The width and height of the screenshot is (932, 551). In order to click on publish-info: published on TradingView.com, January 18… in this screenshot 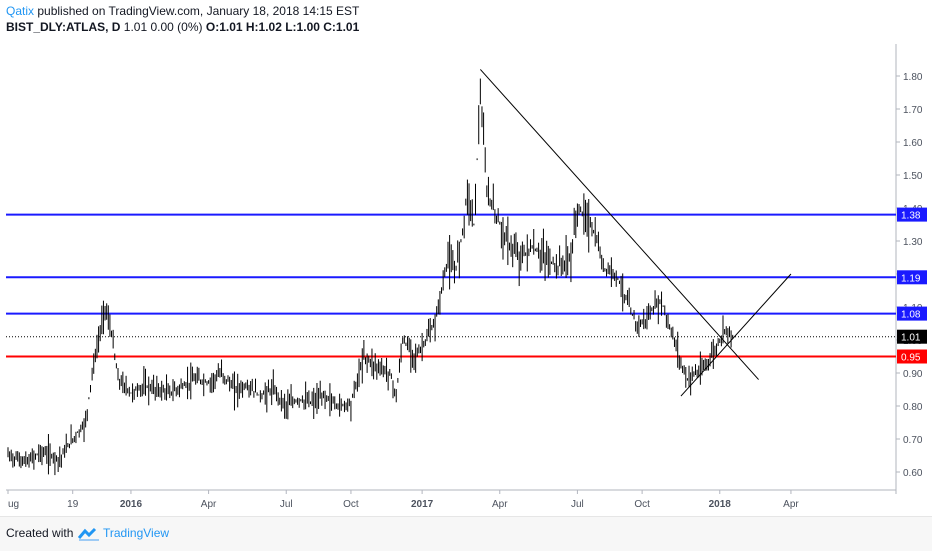, I will do `click(197, 11)`.